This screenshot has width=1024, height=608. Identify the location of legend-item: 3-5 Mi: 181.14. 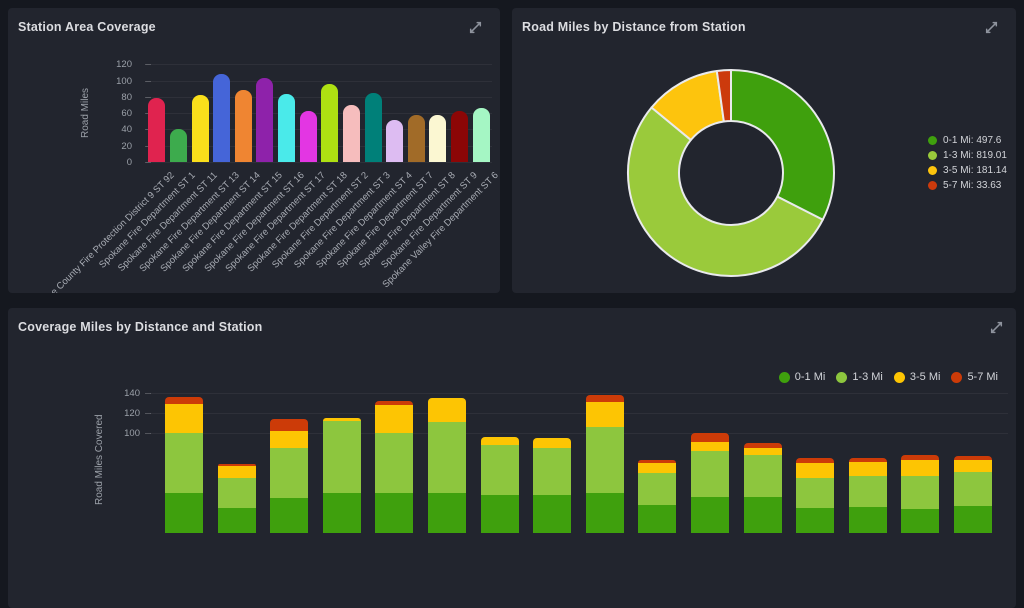
(967, 170).